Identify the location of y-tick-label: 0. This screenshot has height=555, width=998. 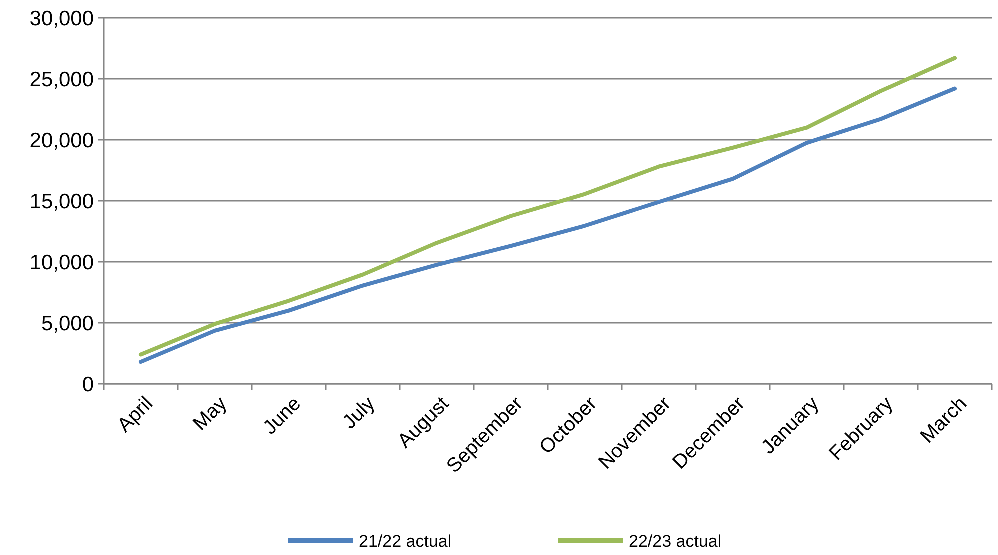
(88, 384).